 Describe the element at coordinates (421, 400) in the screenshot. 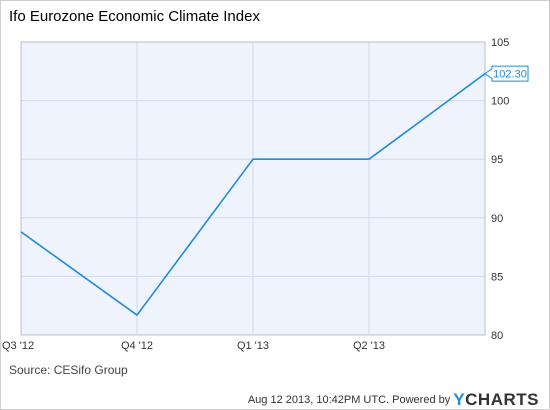

I see `powered-by-label: Powered by` at that location.